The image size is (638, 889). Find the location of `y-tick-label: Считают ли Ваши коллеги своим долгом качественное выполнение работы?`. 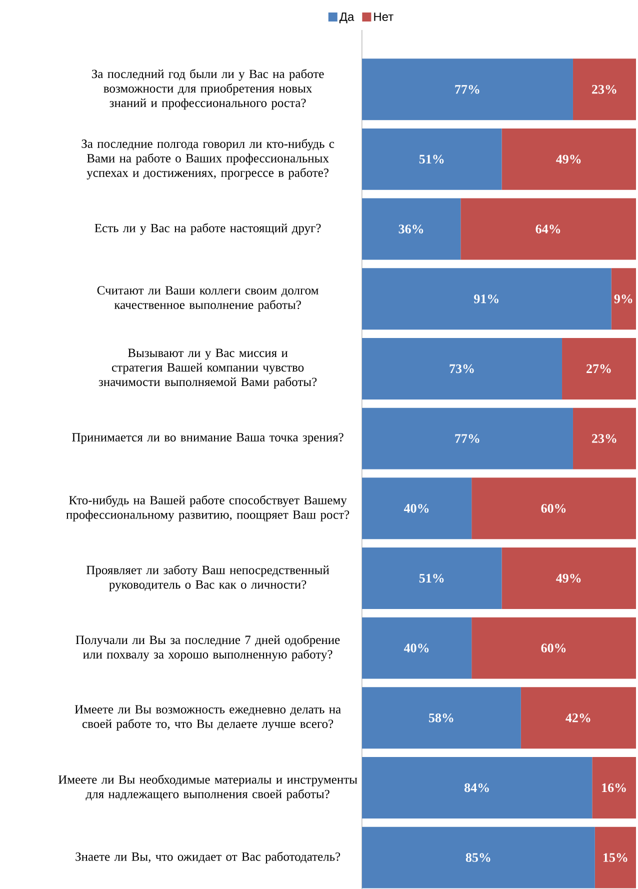

y-tick-label: Считают ли Ваши коллеги своим долгом качественное выполнение работы? is located at coordinates (207, 299).